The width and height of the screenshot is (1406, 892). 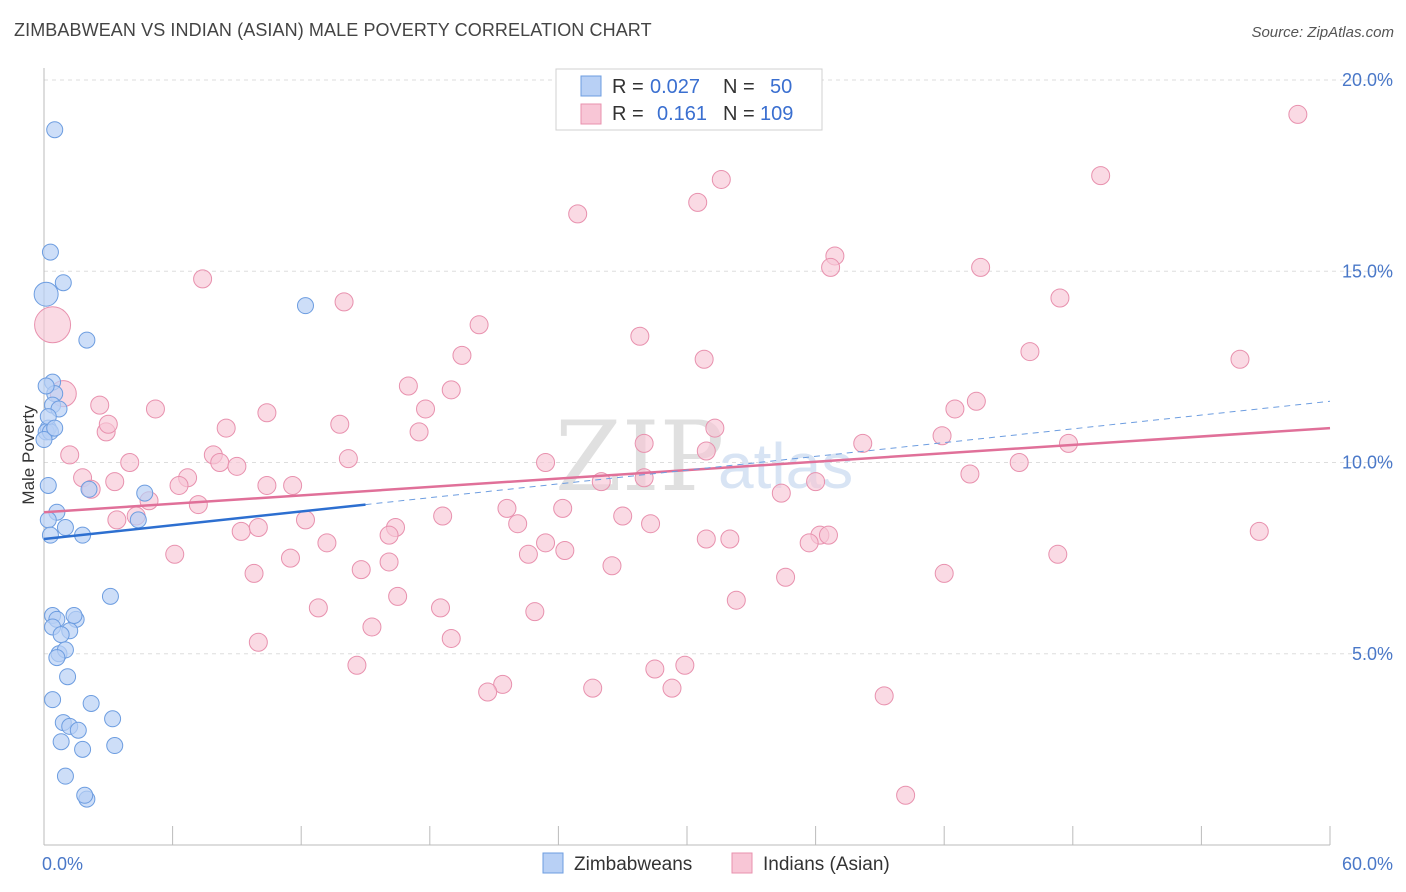 What do you see at coordinates (717, 864) in the screenshot?
I see `x-tick-labels: 0.0% 60.0%` at bounding box center [717, 864].